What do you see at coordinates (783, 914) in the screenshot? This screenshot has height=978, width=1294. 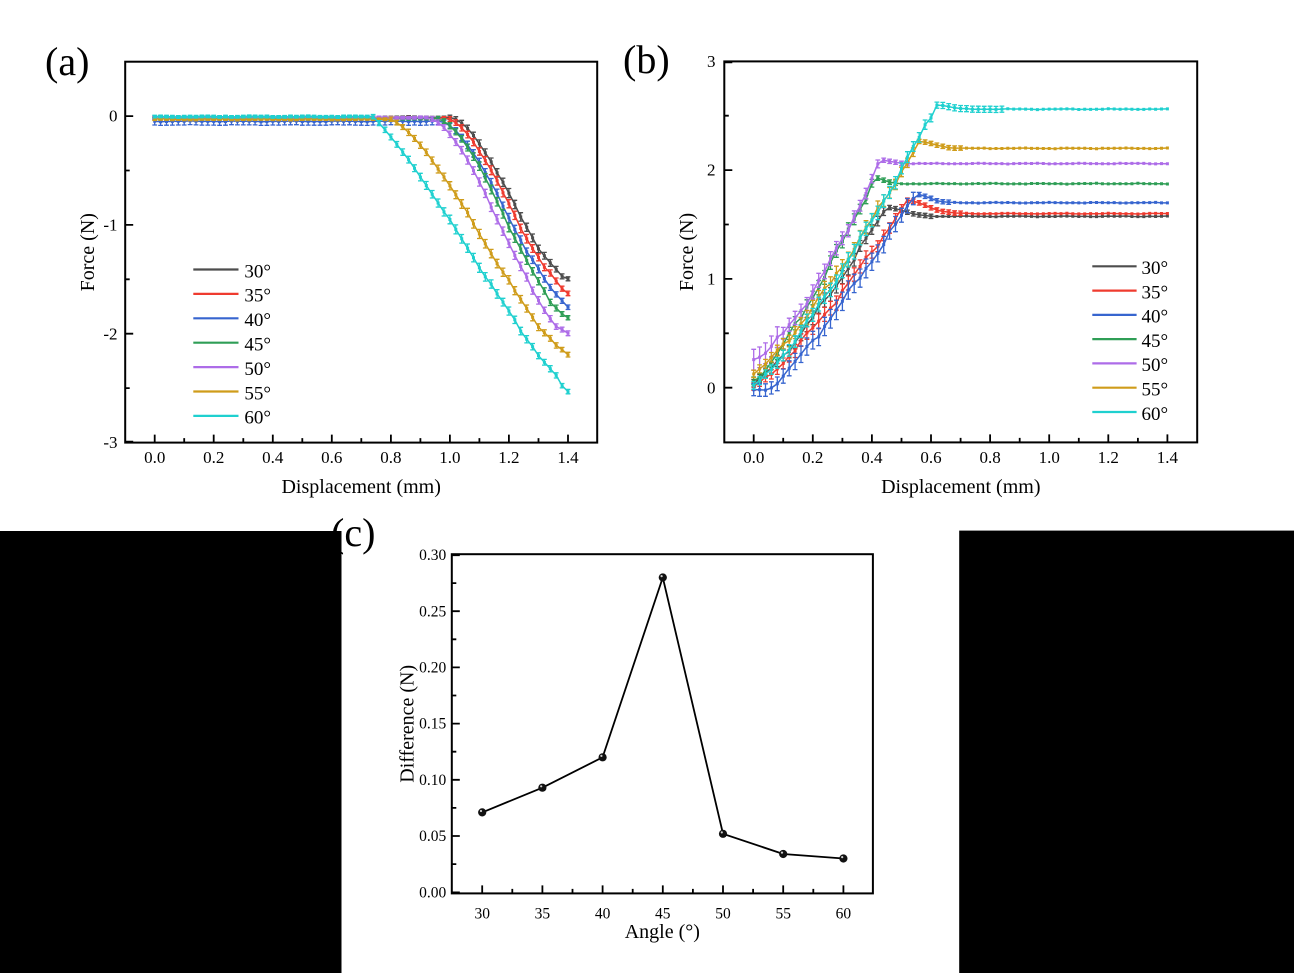 I see `svg-text: 55` at bounding box center [783, 914].